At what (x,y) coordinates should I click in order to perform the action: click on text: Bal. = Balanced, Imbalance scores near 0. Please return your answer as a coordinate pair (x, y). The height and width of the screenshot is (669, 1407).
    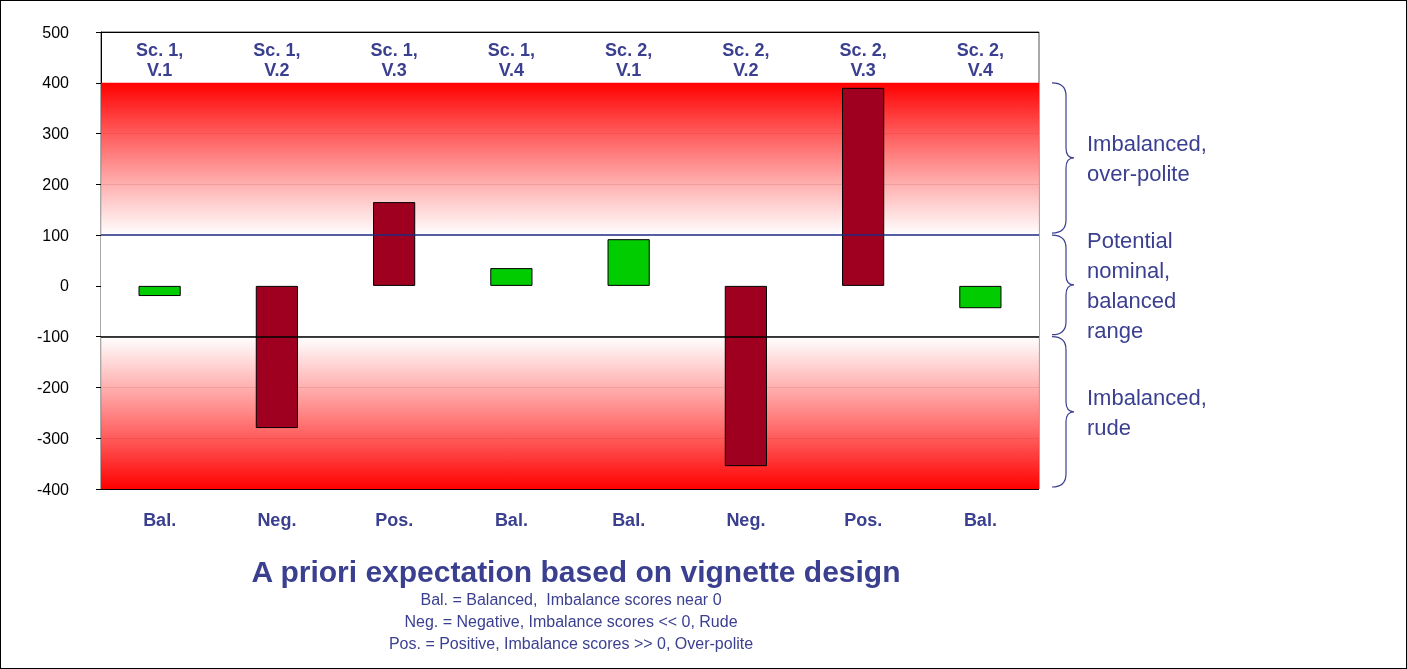
    Looking at the image, I should click on (571, 599).